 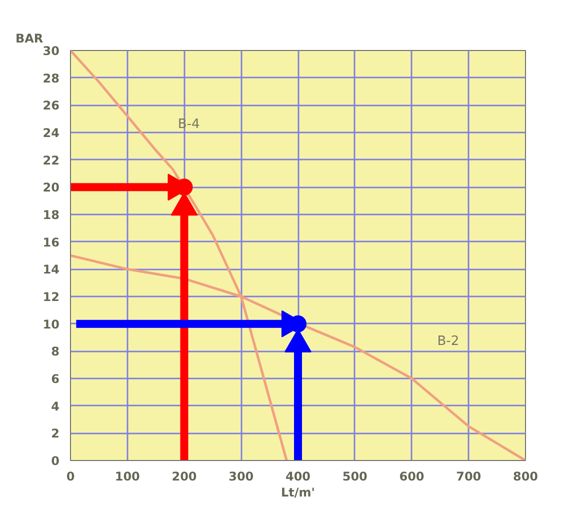 What do you see at coordinates (241, 477) in the screenshot?
I see `x-tick-label: 300` at bounding box center [241, 477].